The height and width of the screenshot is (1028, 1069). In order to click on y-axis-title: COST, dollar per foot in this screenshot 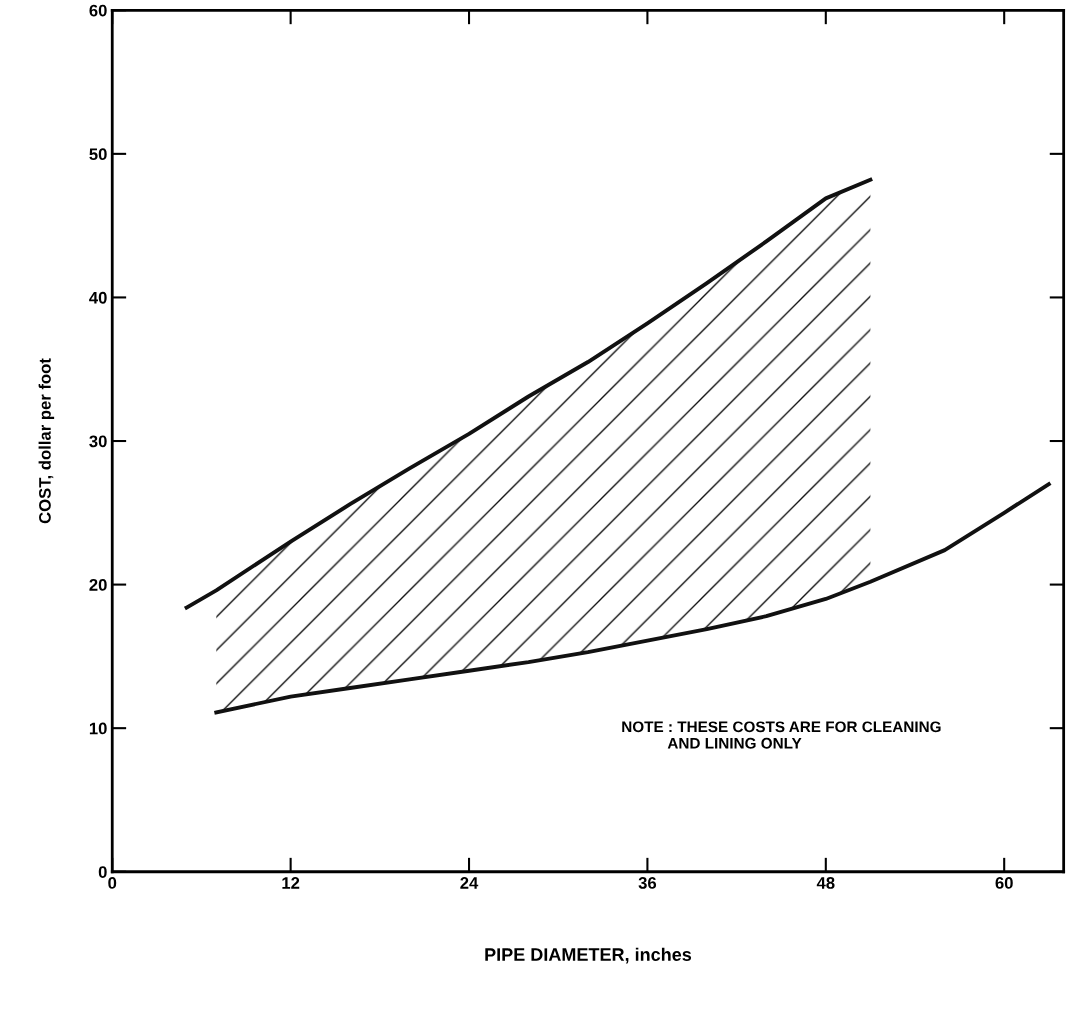, I will do `click(46, 441)`.